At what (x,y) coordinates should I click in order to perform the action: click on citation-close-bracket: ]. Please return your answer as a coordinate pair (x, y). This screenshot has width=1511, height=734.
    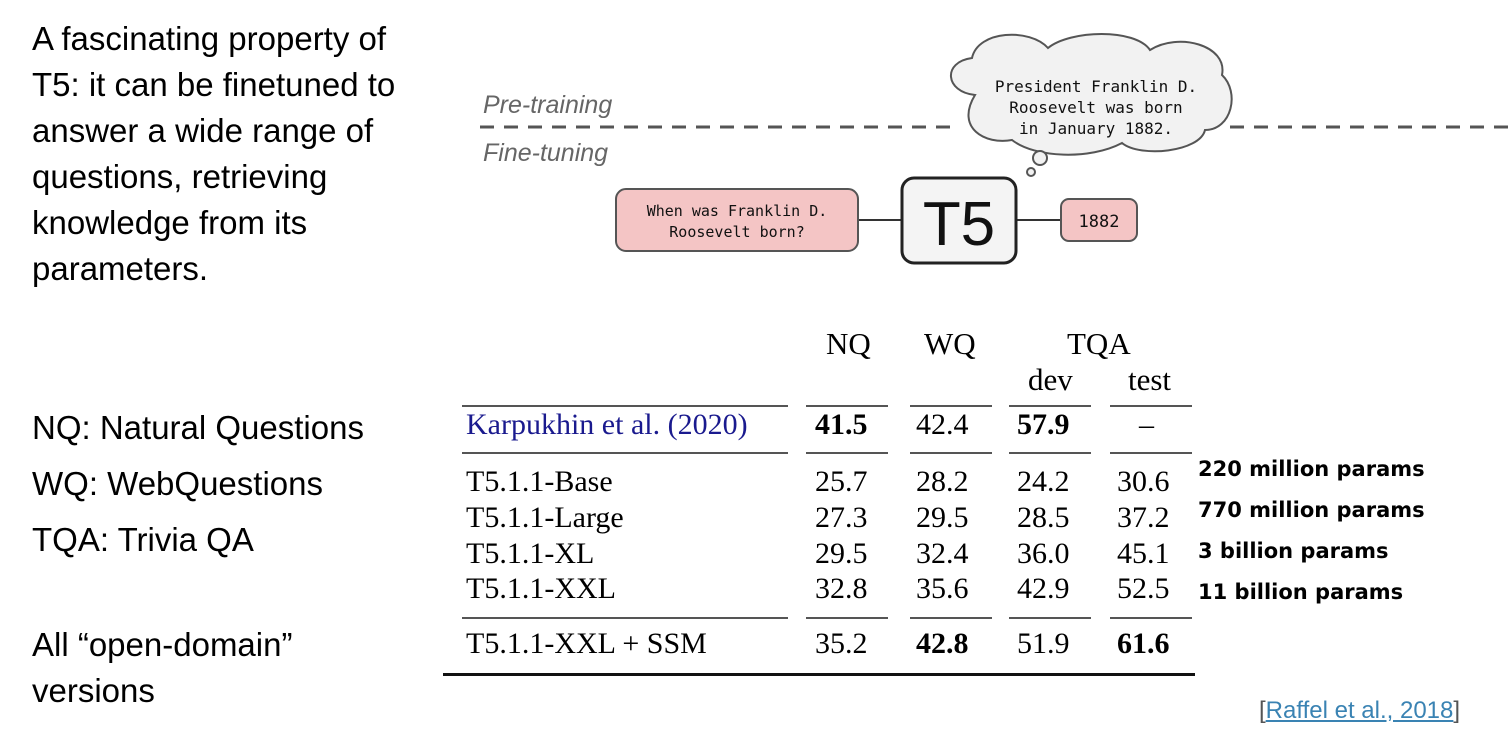
    Looking at the image, I should click on (1457, 710).